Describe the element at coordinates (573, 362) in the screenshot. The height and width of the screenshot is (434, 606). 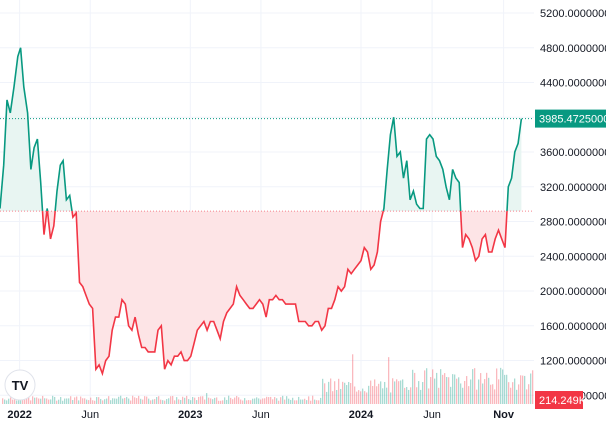
I see `y-tick-label: 1200.00000000` at that location.